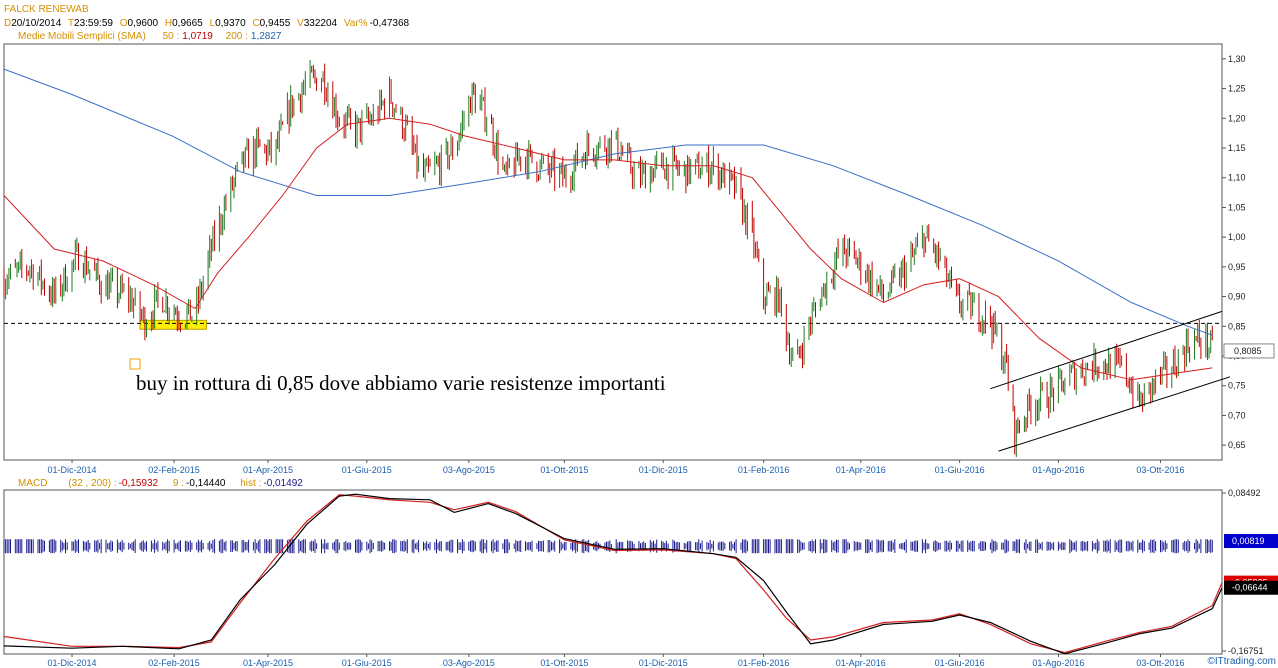 The width and height of the screenshot is (1278, 668). I want to click on channel-lower-line, so click(1114, 414).